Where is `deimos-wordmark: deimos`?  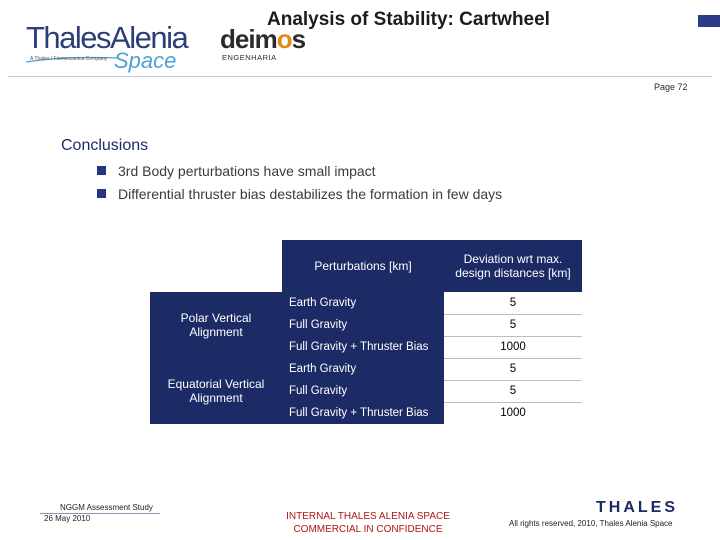 deimos-wordmark: deimos is located at coordinates (263, 39).